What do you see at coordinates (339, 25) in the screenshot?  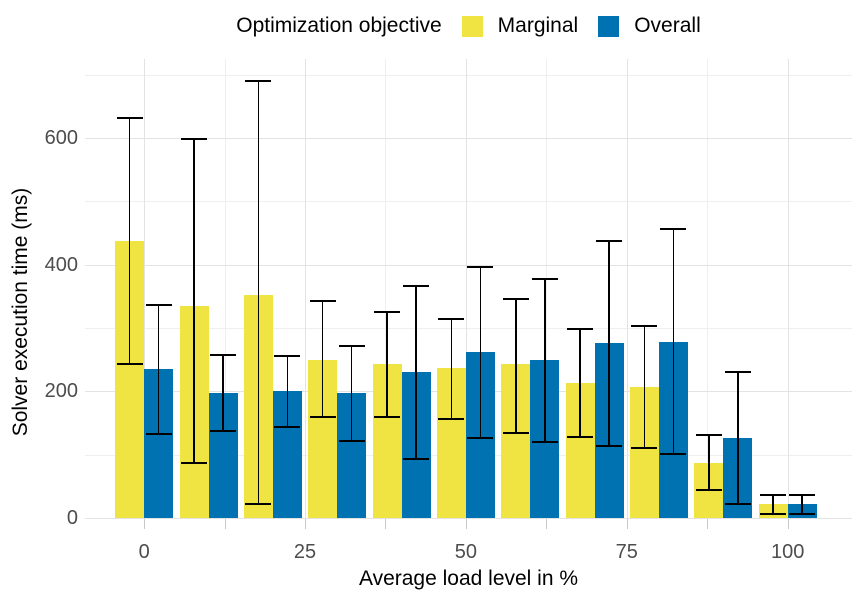 I see `legend-title: Optimization objective` at bounding box center [339, 25].